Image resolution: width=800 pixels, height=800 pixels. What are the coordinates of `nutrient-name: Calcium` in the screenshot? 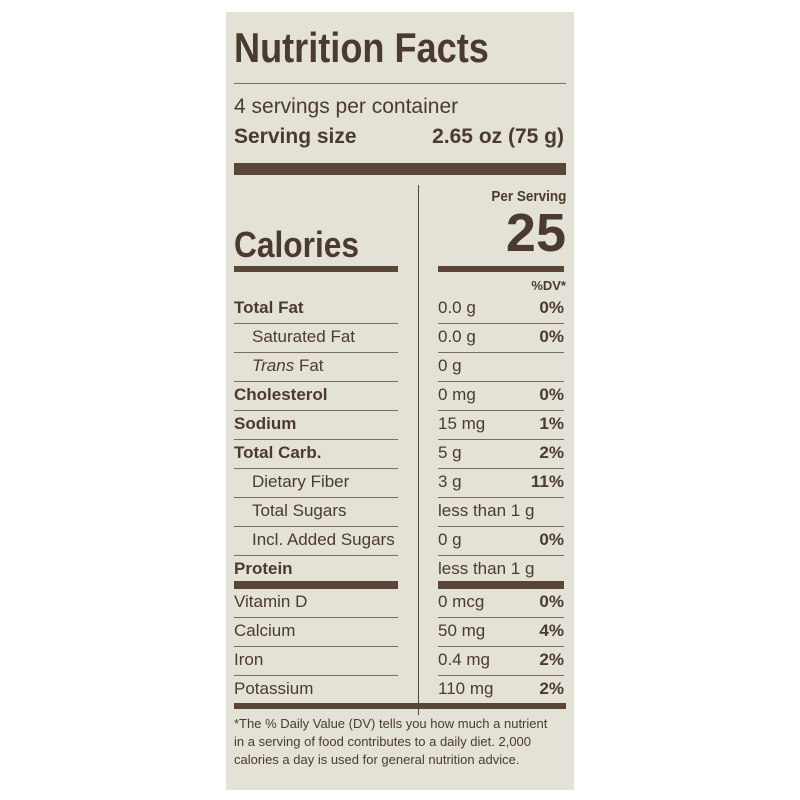 It's located at (264, 631).